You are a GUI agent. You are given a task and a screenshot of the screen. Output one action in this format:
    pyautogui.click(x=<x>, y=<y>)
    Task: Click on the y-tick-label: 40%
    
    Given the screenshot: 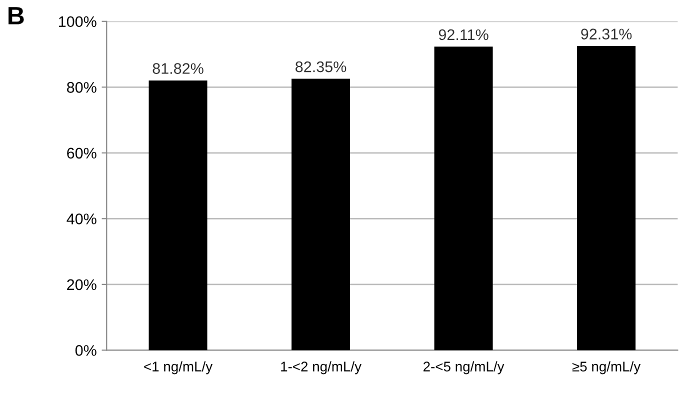 What is the action you would take?
    pyautogui.click(x=81, y=219)
    